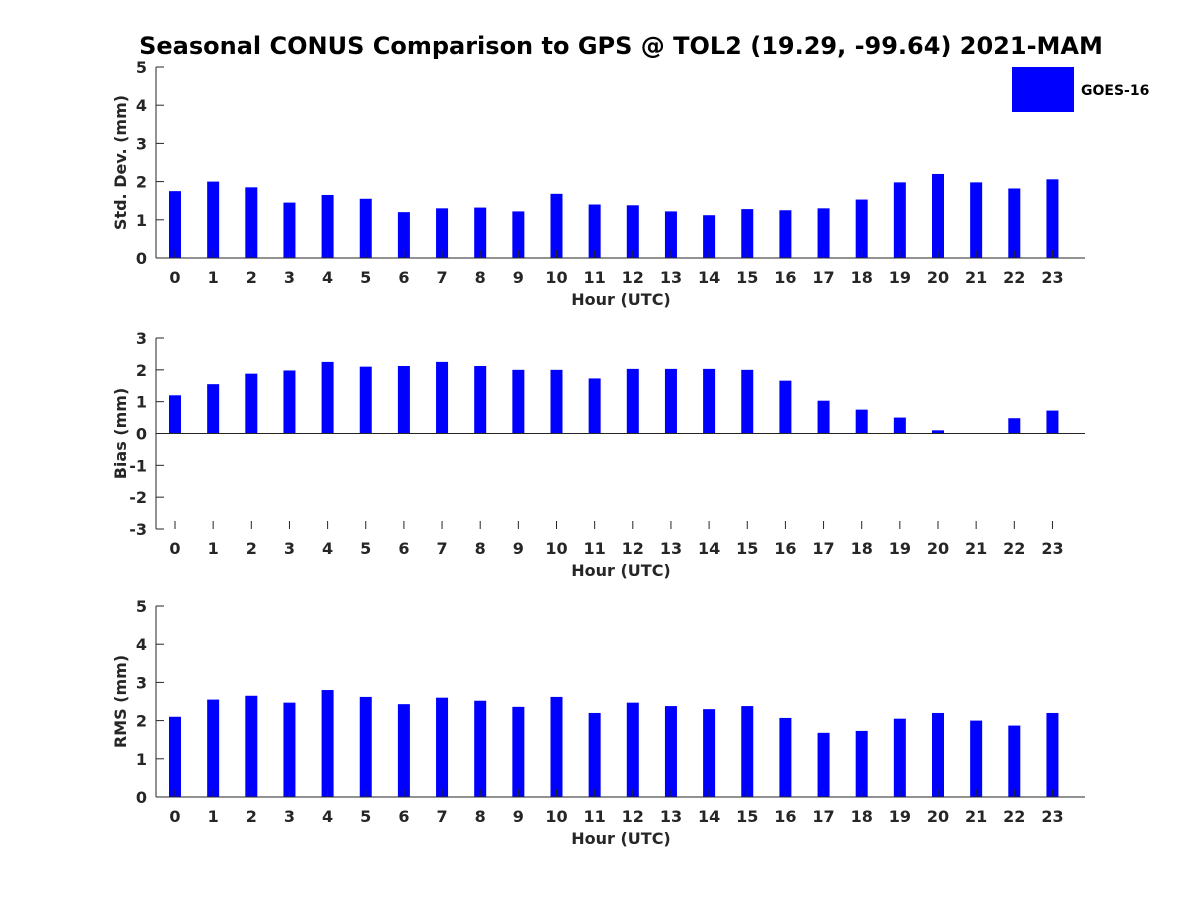 This screenshot has width=1200, height=900. I want to click on rms-x-tick-label: 16, so click(785, 816).